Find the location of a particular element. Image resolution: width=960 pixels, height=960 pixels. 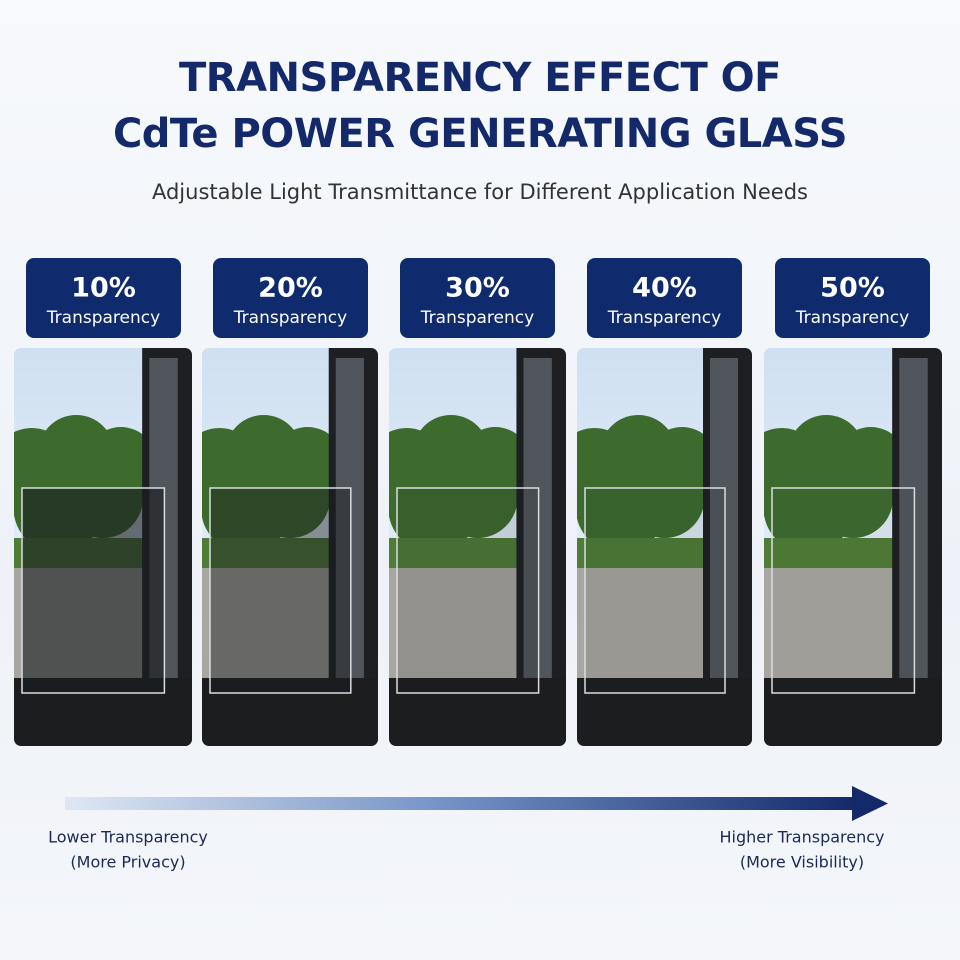

scale-arrow-shaft is located at coordinates (460, 803).